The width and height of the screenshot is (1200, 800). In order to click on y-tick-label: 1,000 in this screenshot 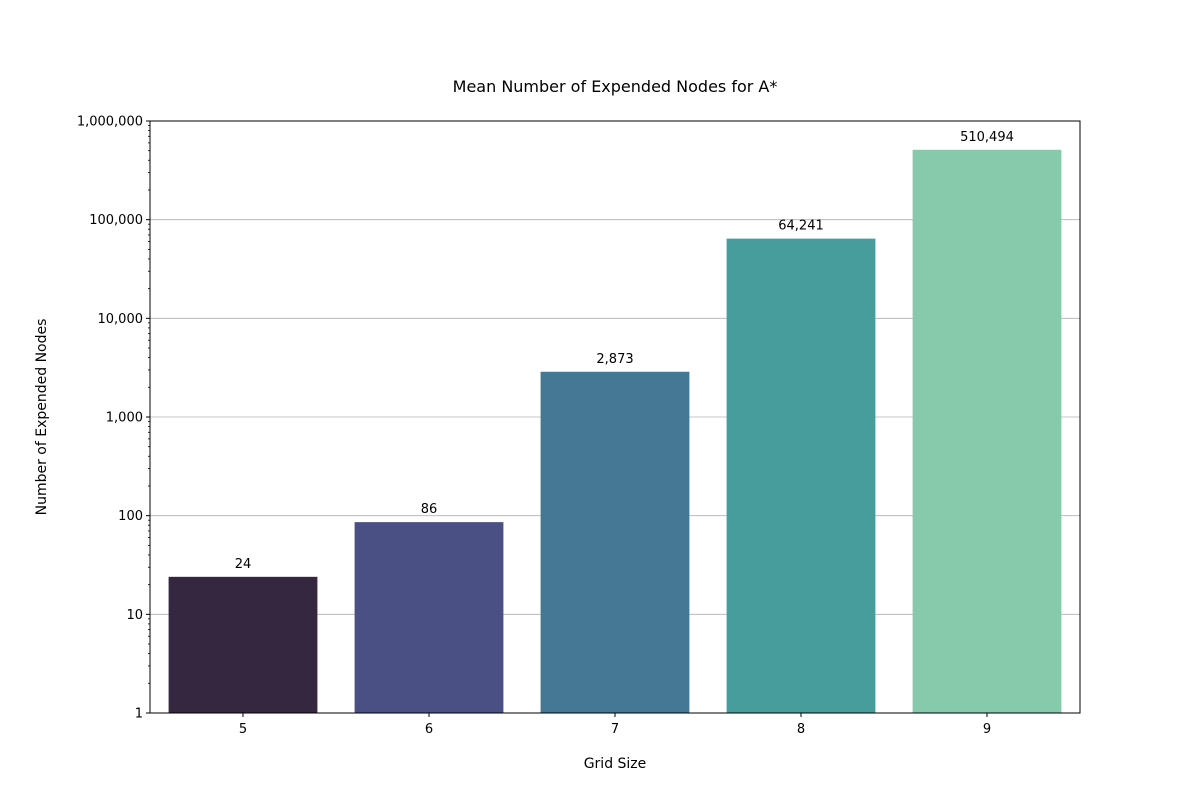, I will do `click(124, 418)`.